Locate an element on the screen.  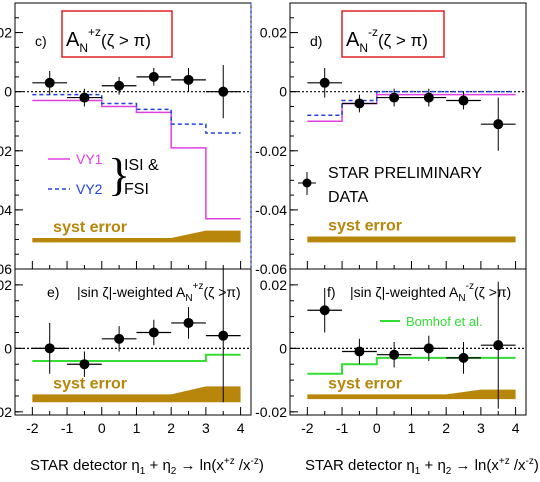
panel-c-title-box is located at coordinates (117, 34).